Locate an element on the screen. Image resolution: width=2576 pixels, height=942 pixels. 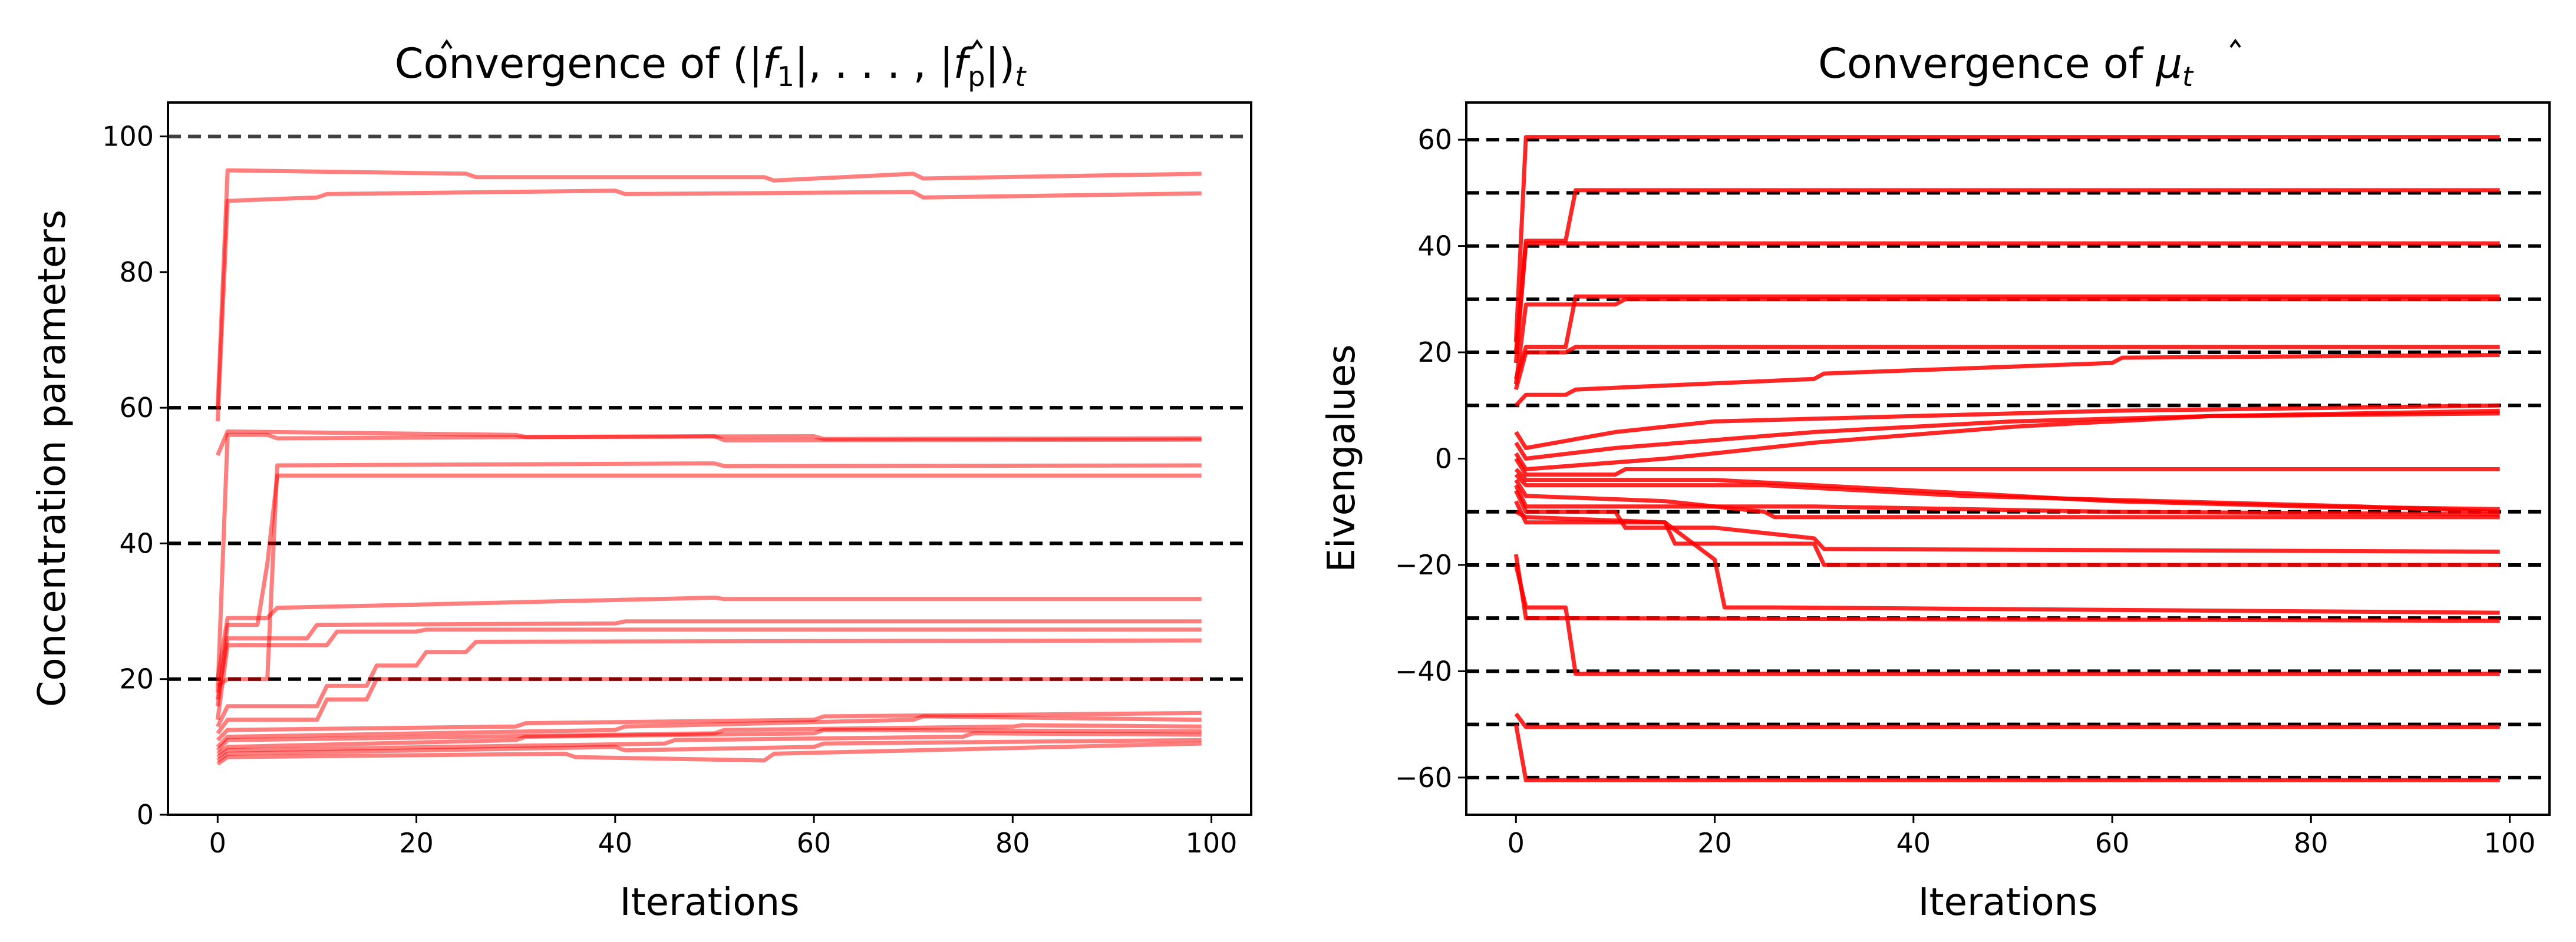
series-line-mu22 is located at coordinates (2007, 752).